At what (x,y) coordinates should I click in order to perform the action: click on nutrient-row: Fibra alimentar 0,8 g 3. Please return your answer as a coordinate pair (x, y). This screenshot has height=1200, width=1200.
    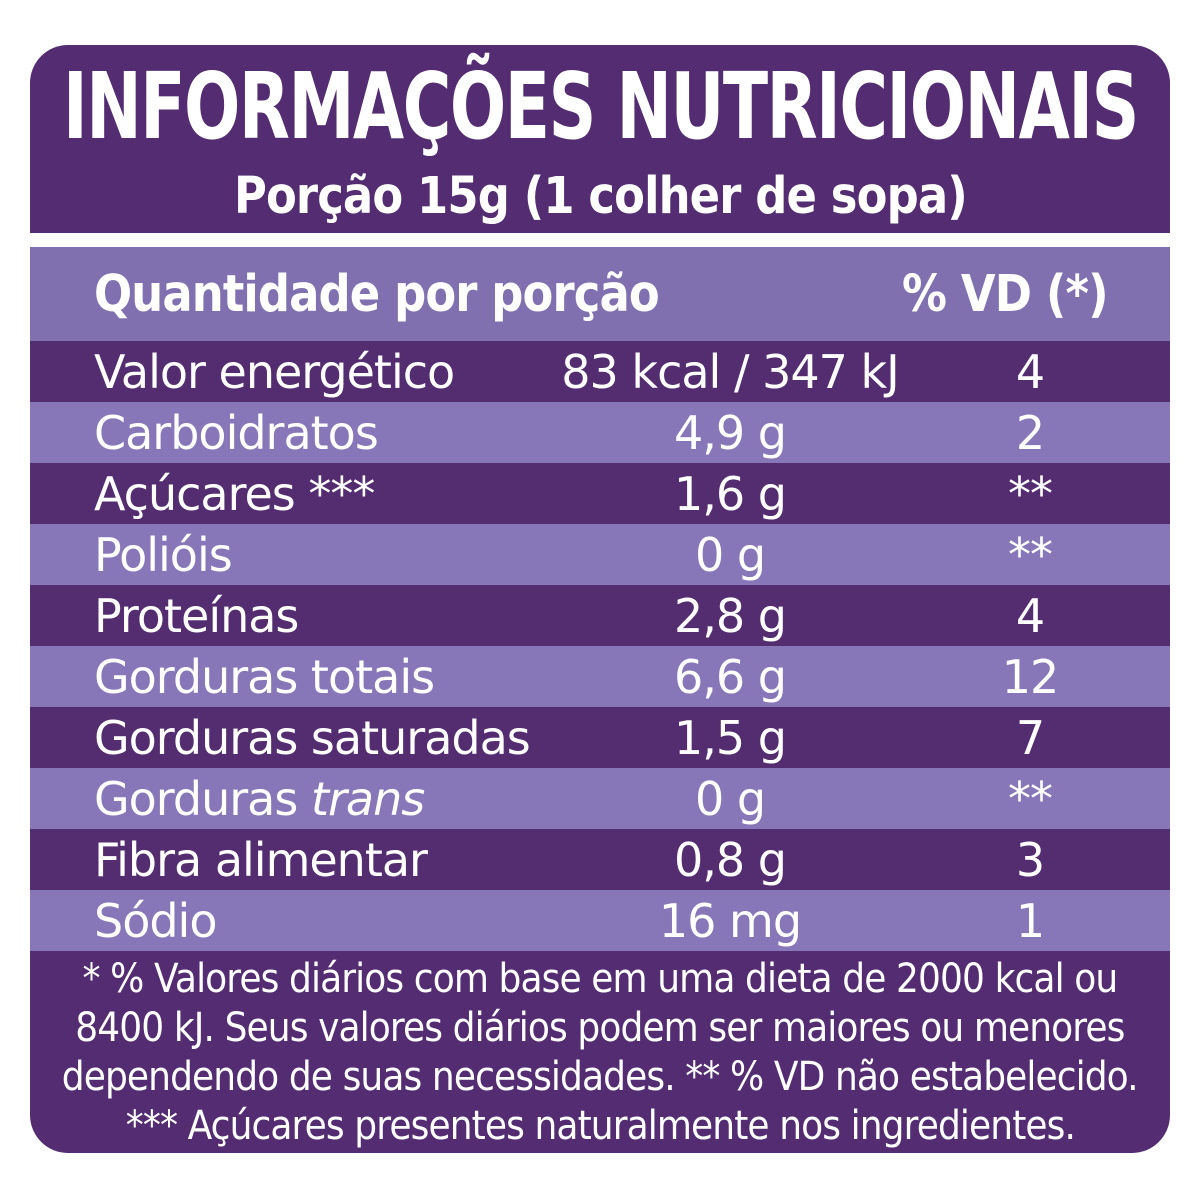
    Looking at the image, I should click on (600, 859).